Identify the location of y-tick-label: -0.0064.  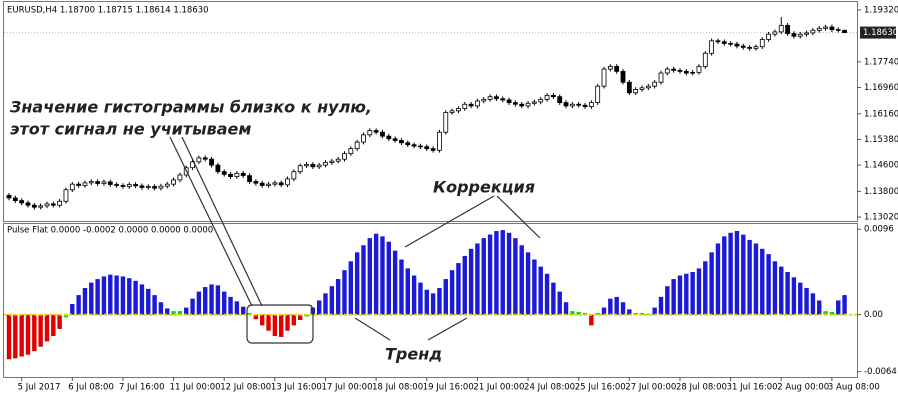
(880, 372).